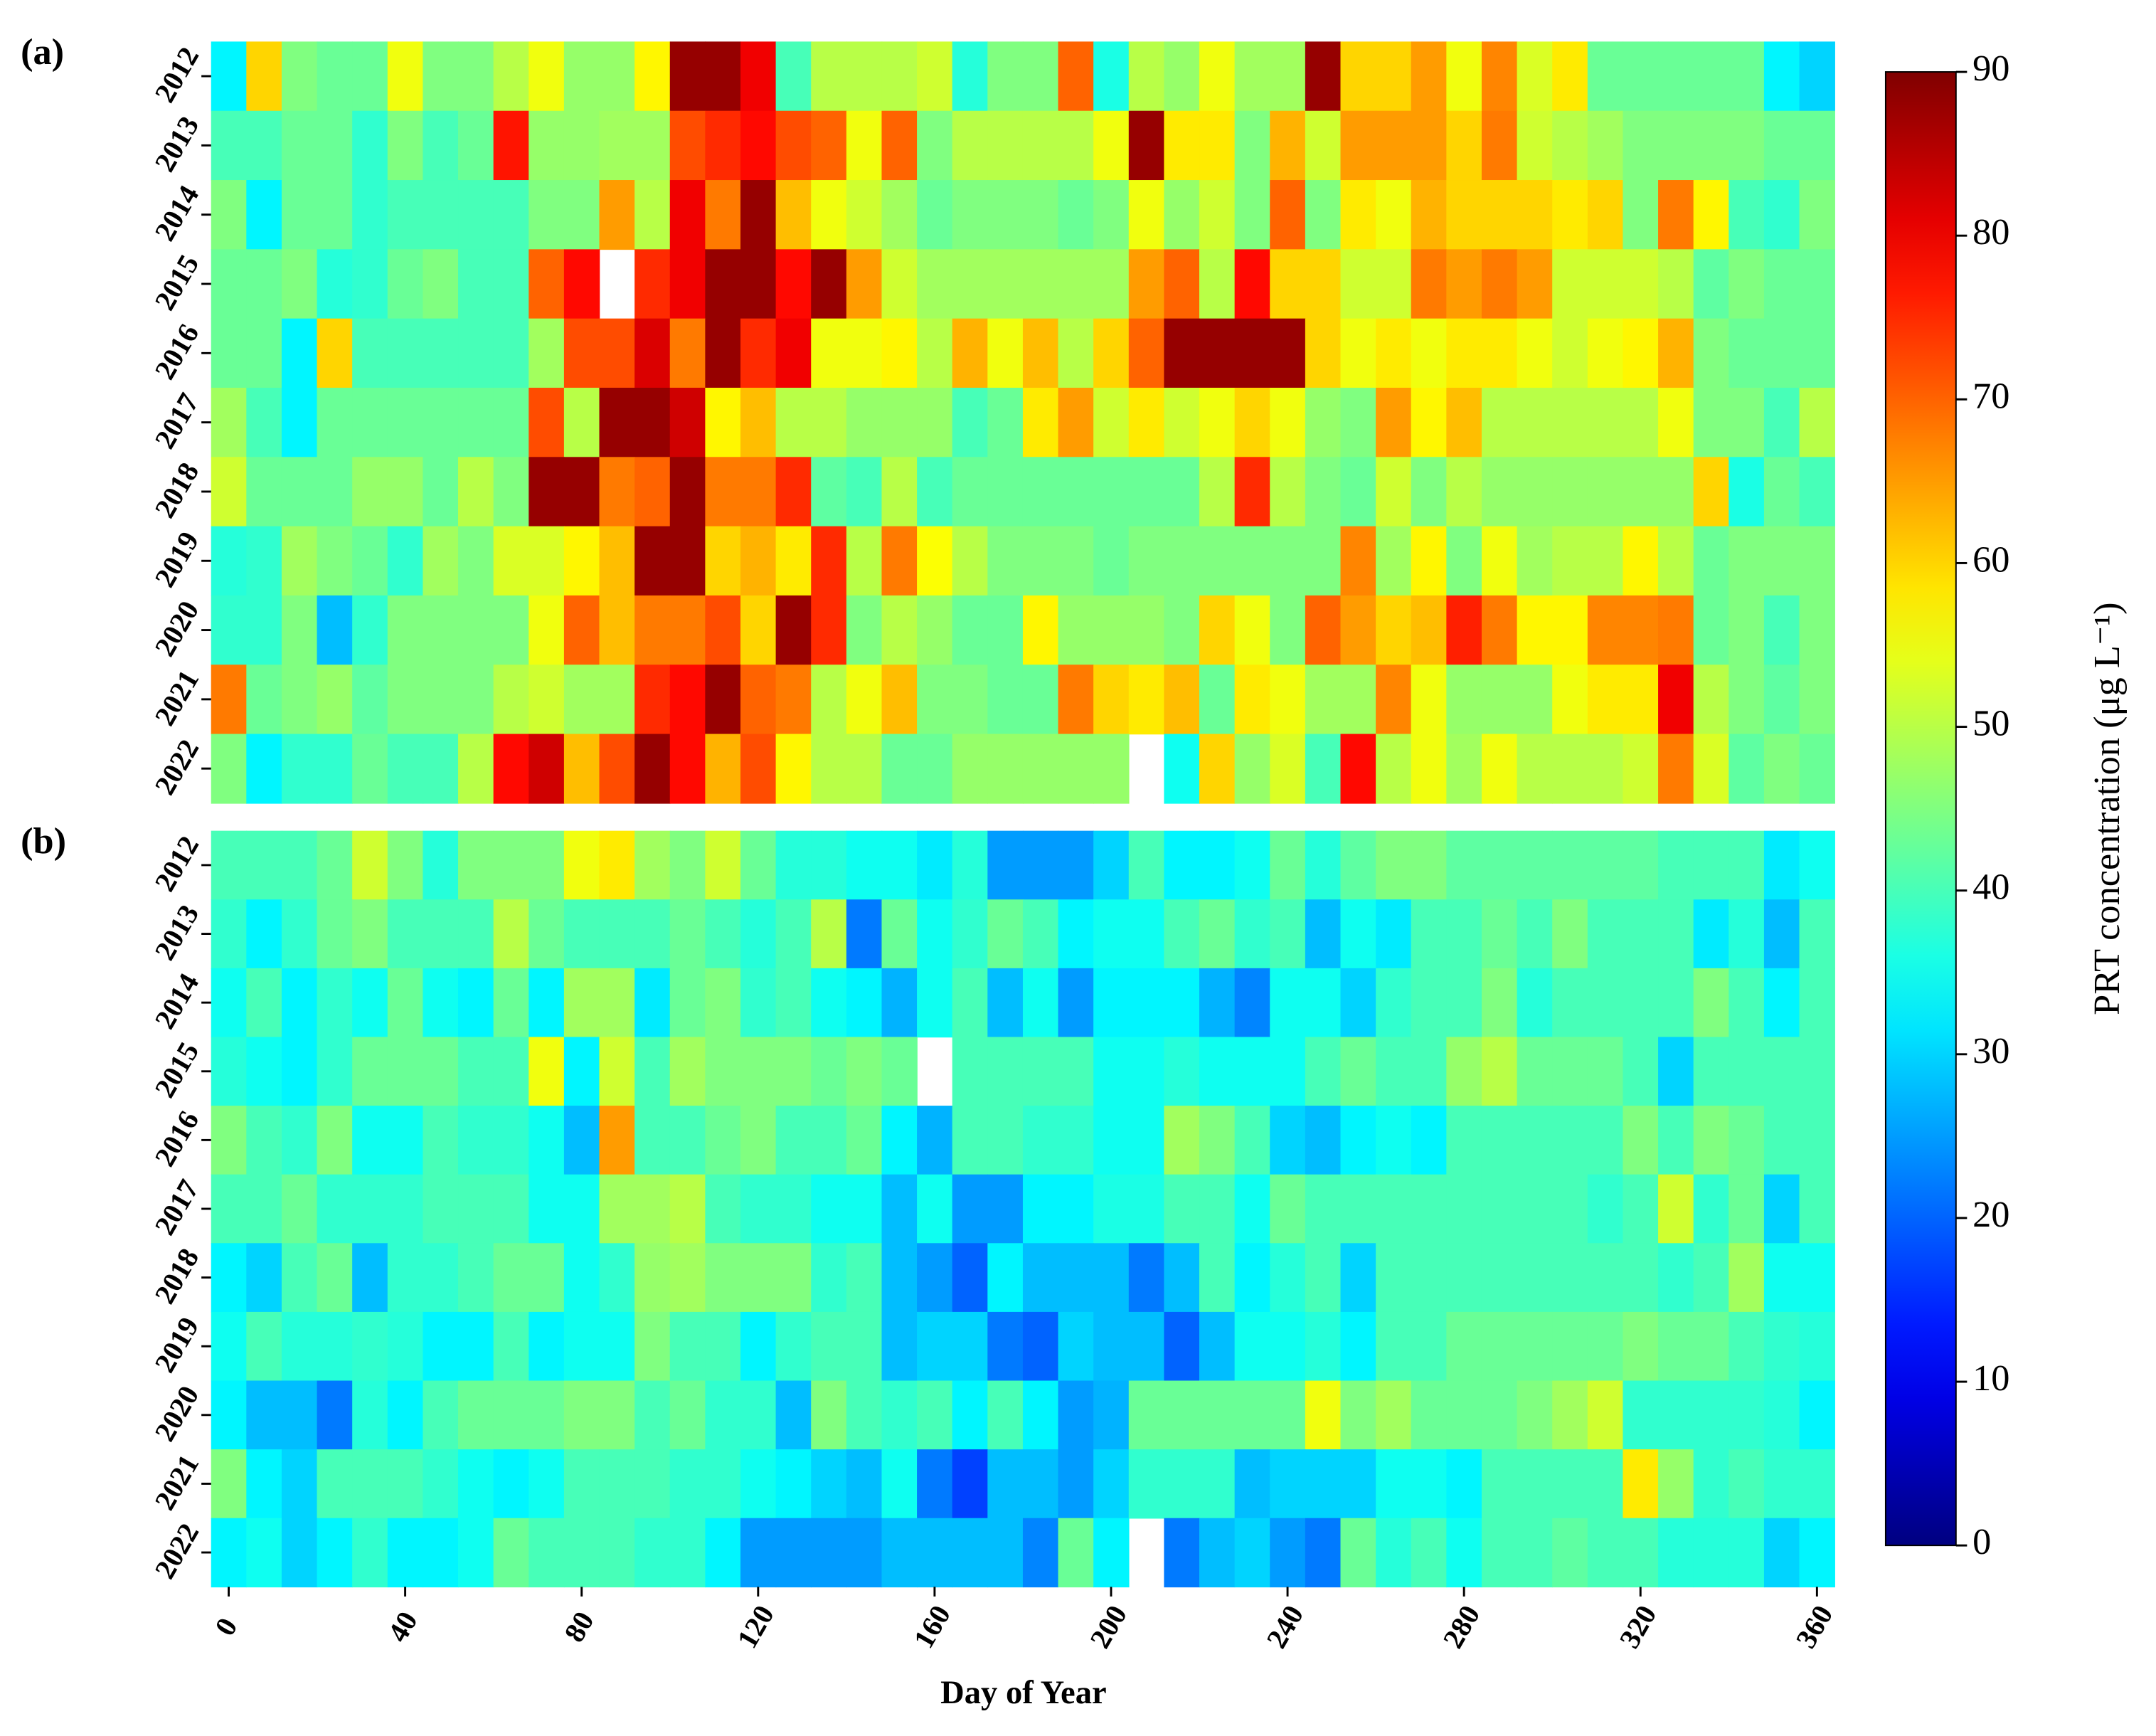 The height and width of the screenshot is (1736, 2156). I want to click on x-tick-label: 160, so click(932, 1627).